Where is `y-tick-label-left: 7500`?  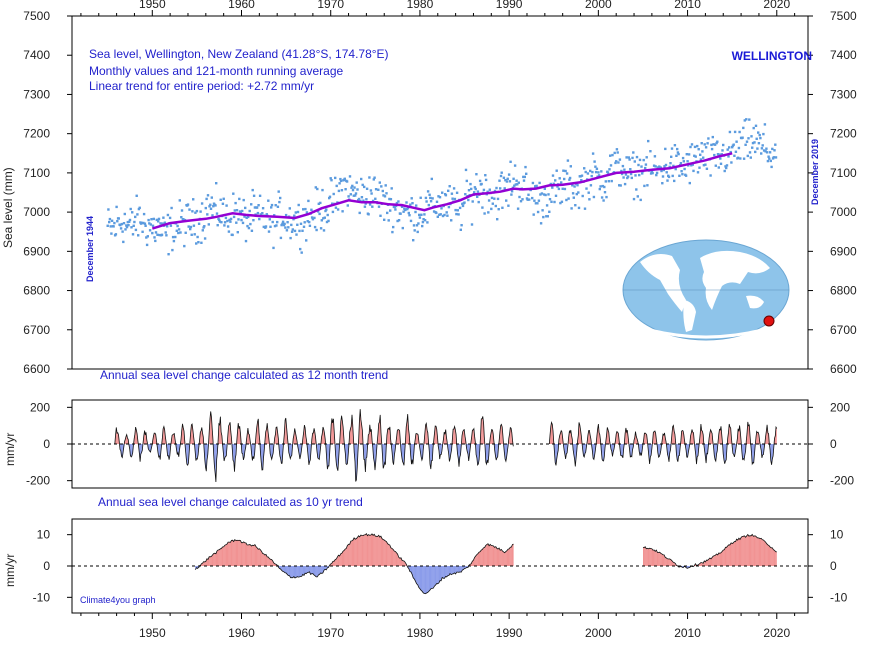 y-tick-label-left: 7500 is located at coordinates (36, 16).